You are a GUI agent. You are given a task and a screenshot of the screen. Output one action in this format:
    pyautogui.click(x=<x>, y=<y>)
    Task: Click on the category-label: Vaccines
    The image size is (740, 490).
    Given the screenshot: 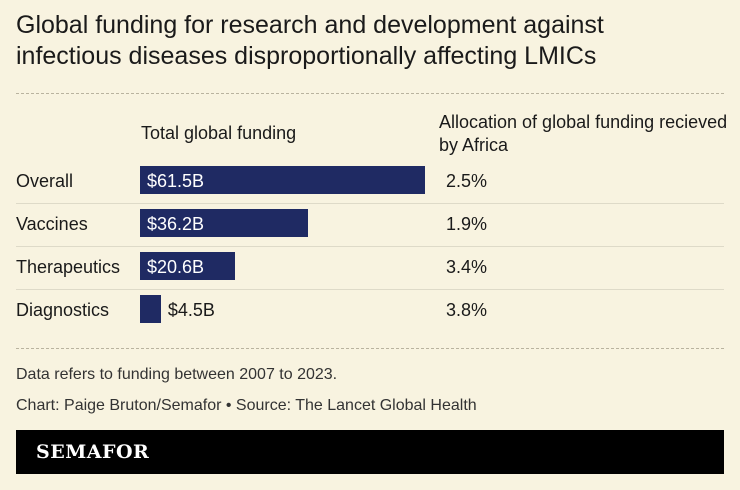 What is the action you would take?
    pyautogui.click(x=52, y=224)
    